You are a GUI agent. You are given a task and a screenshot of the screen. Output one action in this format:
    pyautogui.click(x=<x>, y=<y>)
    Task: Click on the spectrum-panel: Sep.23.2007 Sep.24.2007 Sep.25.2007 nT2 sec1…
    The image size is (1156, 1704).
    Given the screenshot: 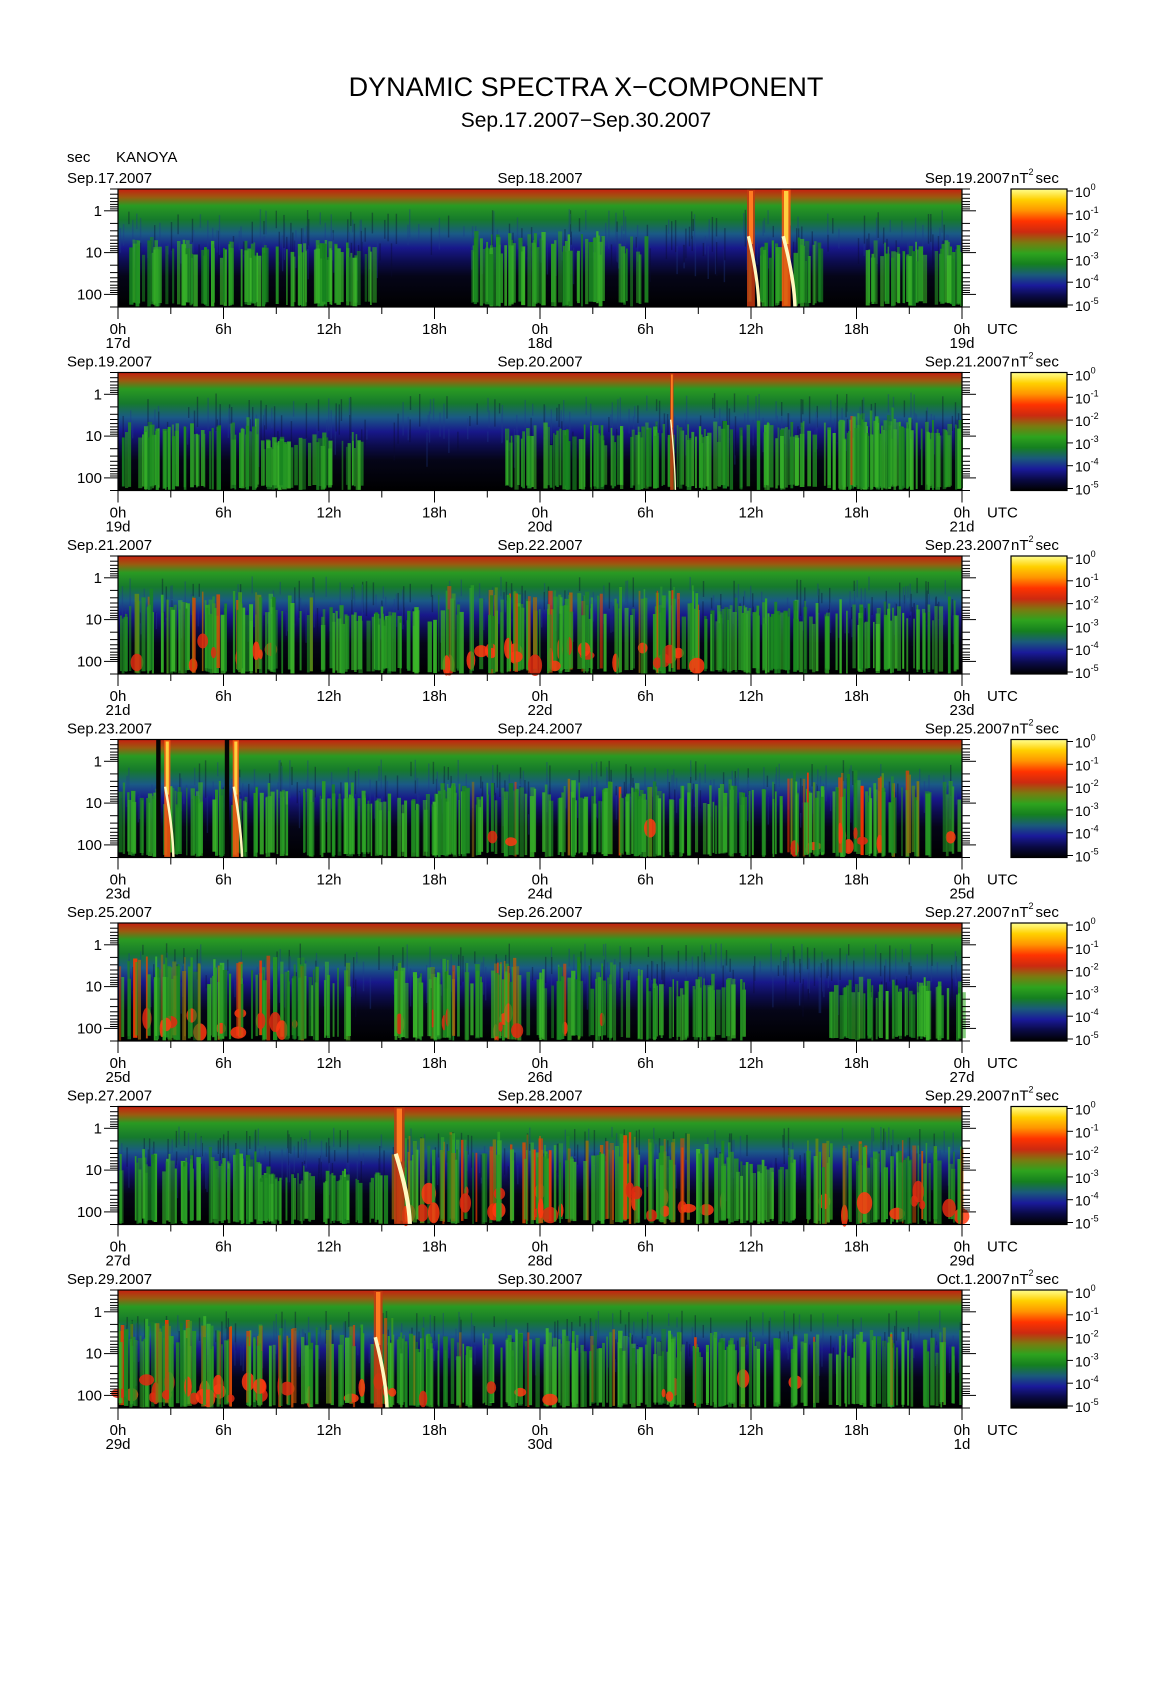 What is the action you would take?
    pyautogui.click(x=583, y=810)
    